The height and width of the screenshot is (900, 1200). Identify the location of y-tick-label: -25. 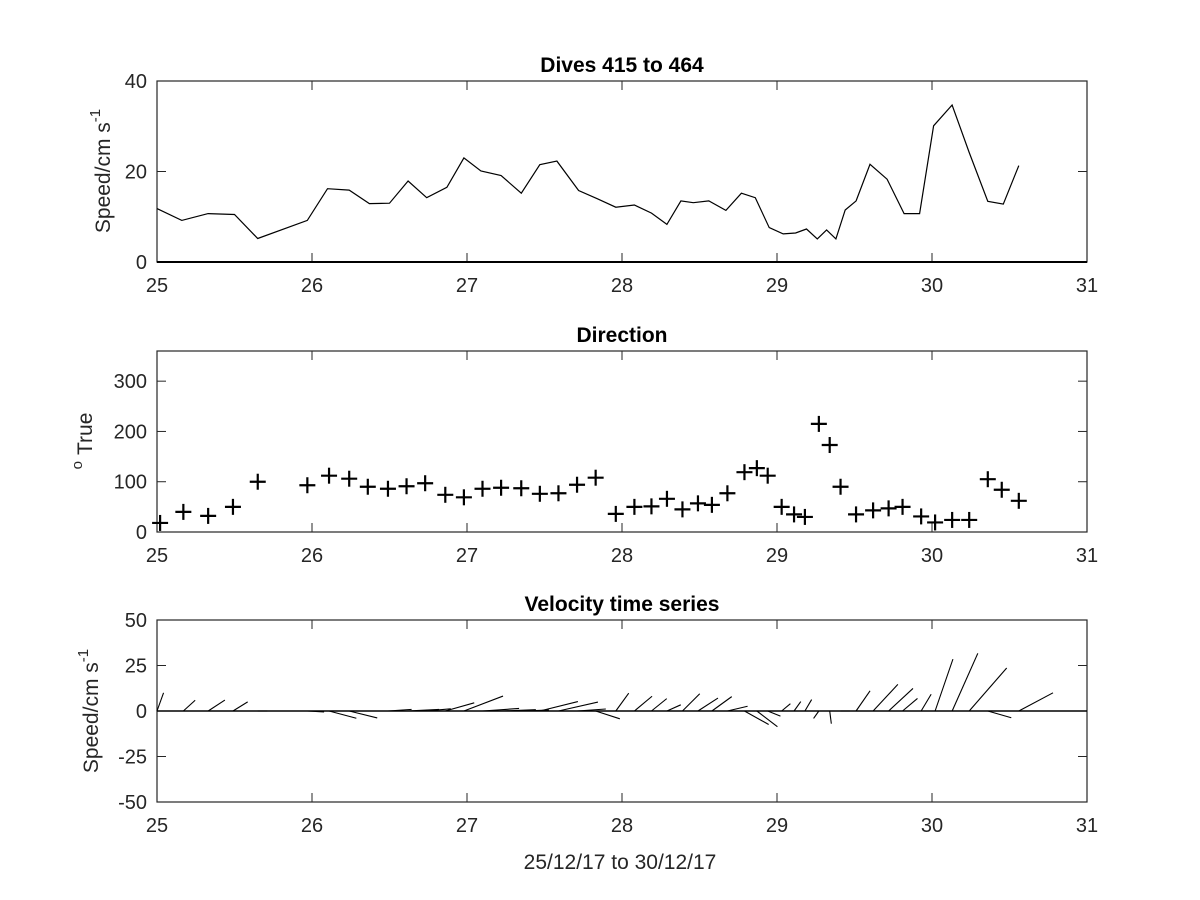
(132, 758).